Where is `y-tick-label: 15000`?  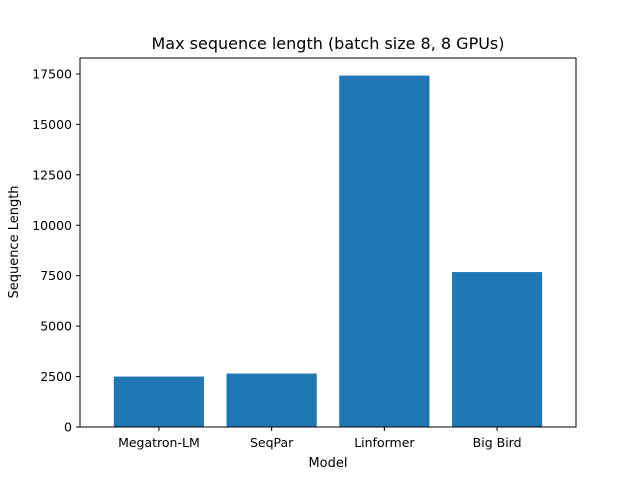 y-tick-label: 15000 is located at coordinates (52, 124).